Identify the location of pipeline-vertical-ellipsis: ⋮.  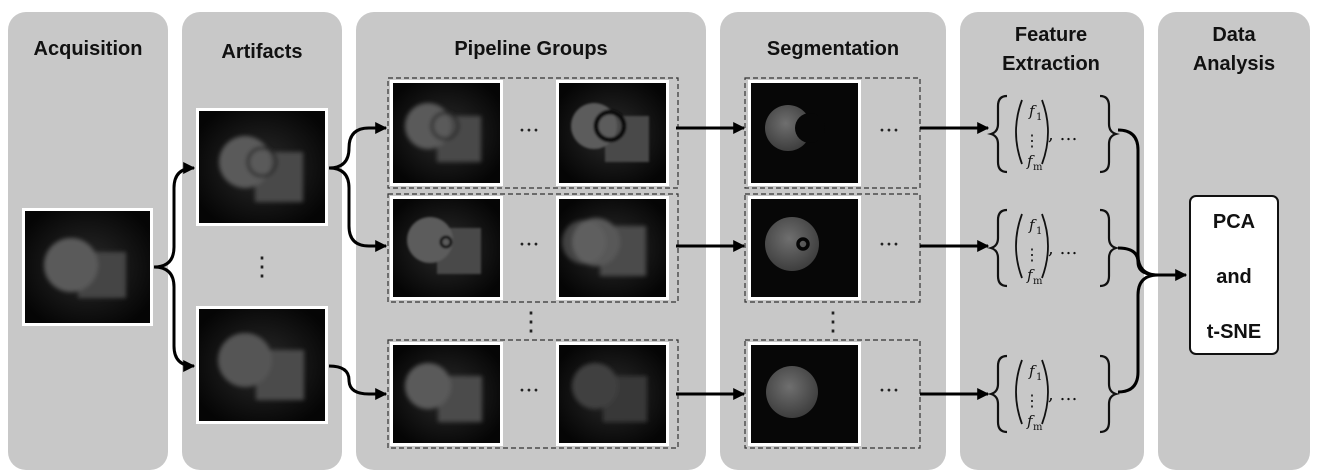
(531, 322).